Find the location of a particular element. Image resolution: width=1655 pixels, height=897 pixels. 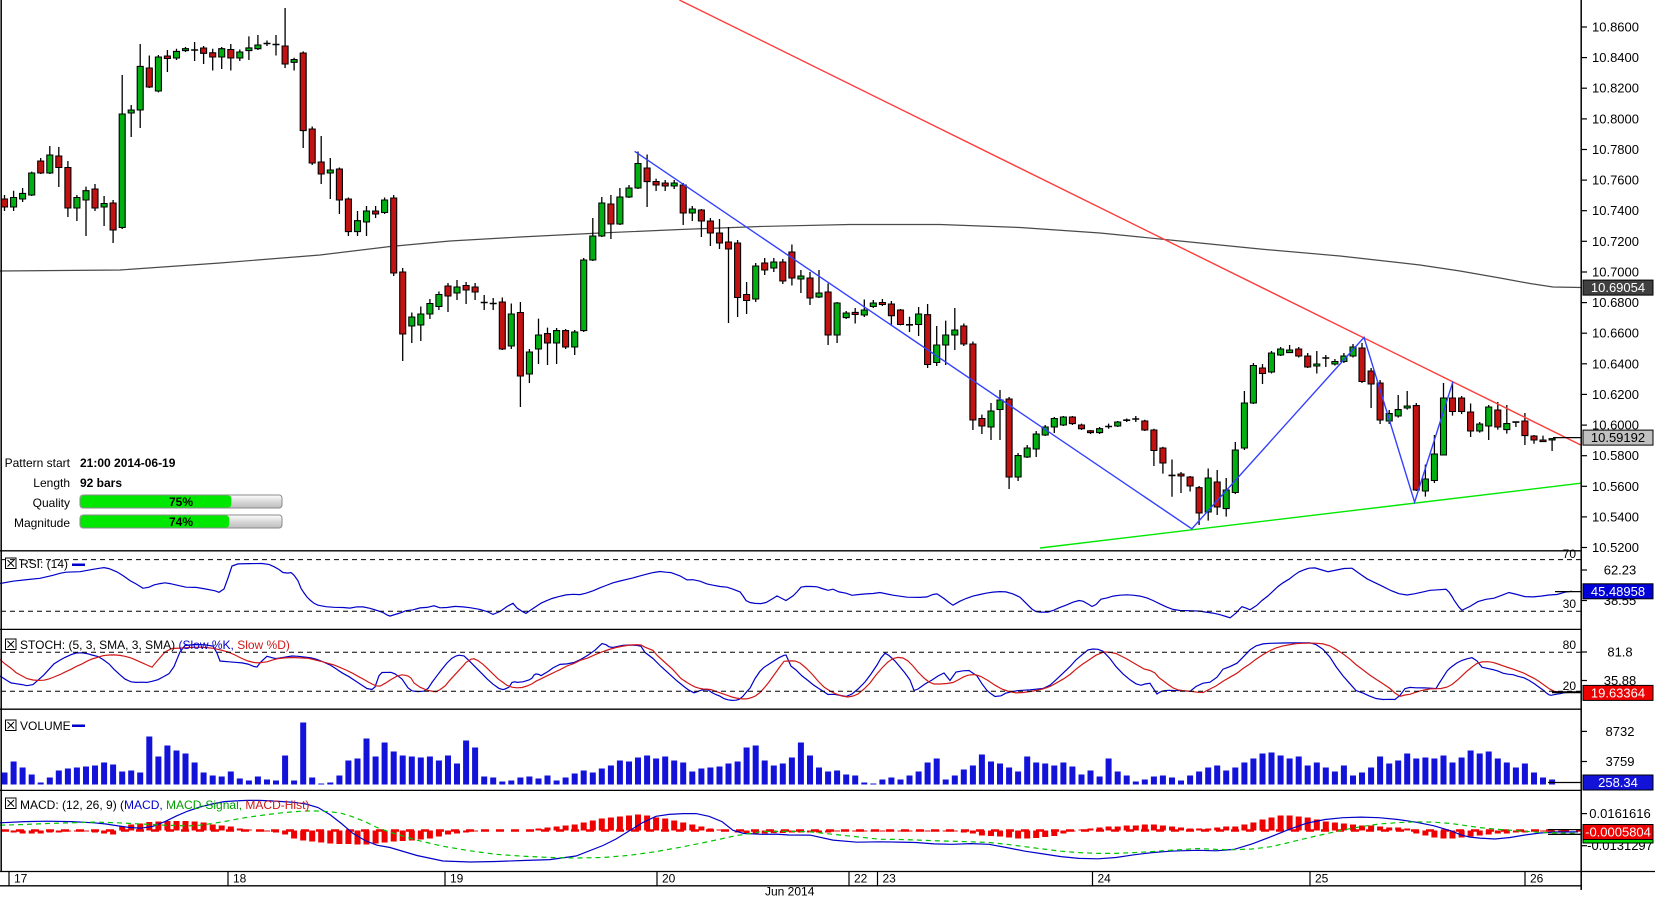

svg-text: -0.0005804 is located at coordinates (1618, 832).